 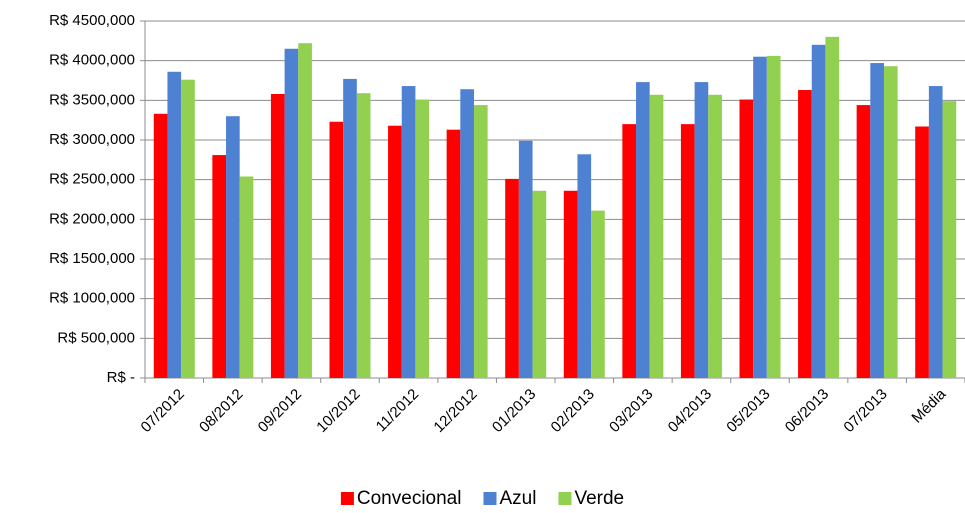 What do you see at coordinates (92, 60) in the screenshot?
I see `y-tick-label: R$ 4000,000` at bounding box center [92, 60].